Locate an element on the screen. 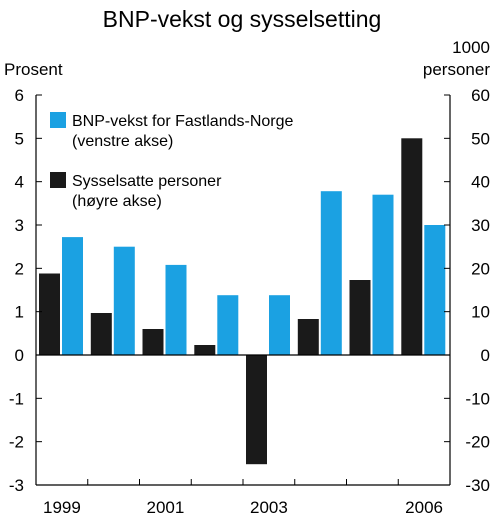 This screenshot has width=500, height=530. bar-right-2003 is located at coordinates (256, 410).